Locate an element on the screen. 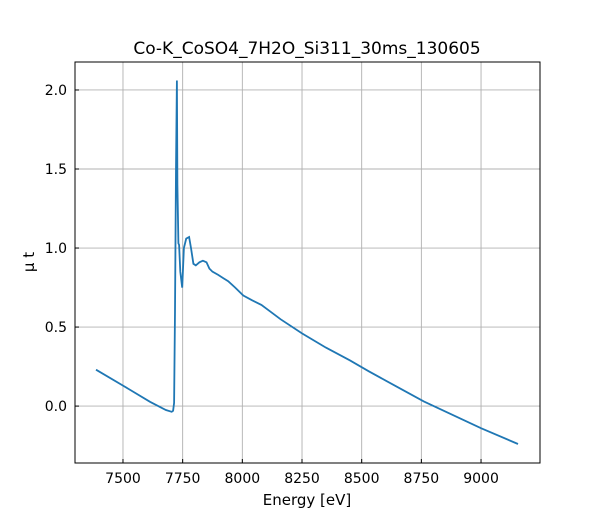 The height and width of the screenshot is (520, 600). y-tick-label: 1.5 is located at coordinates (56, 170).